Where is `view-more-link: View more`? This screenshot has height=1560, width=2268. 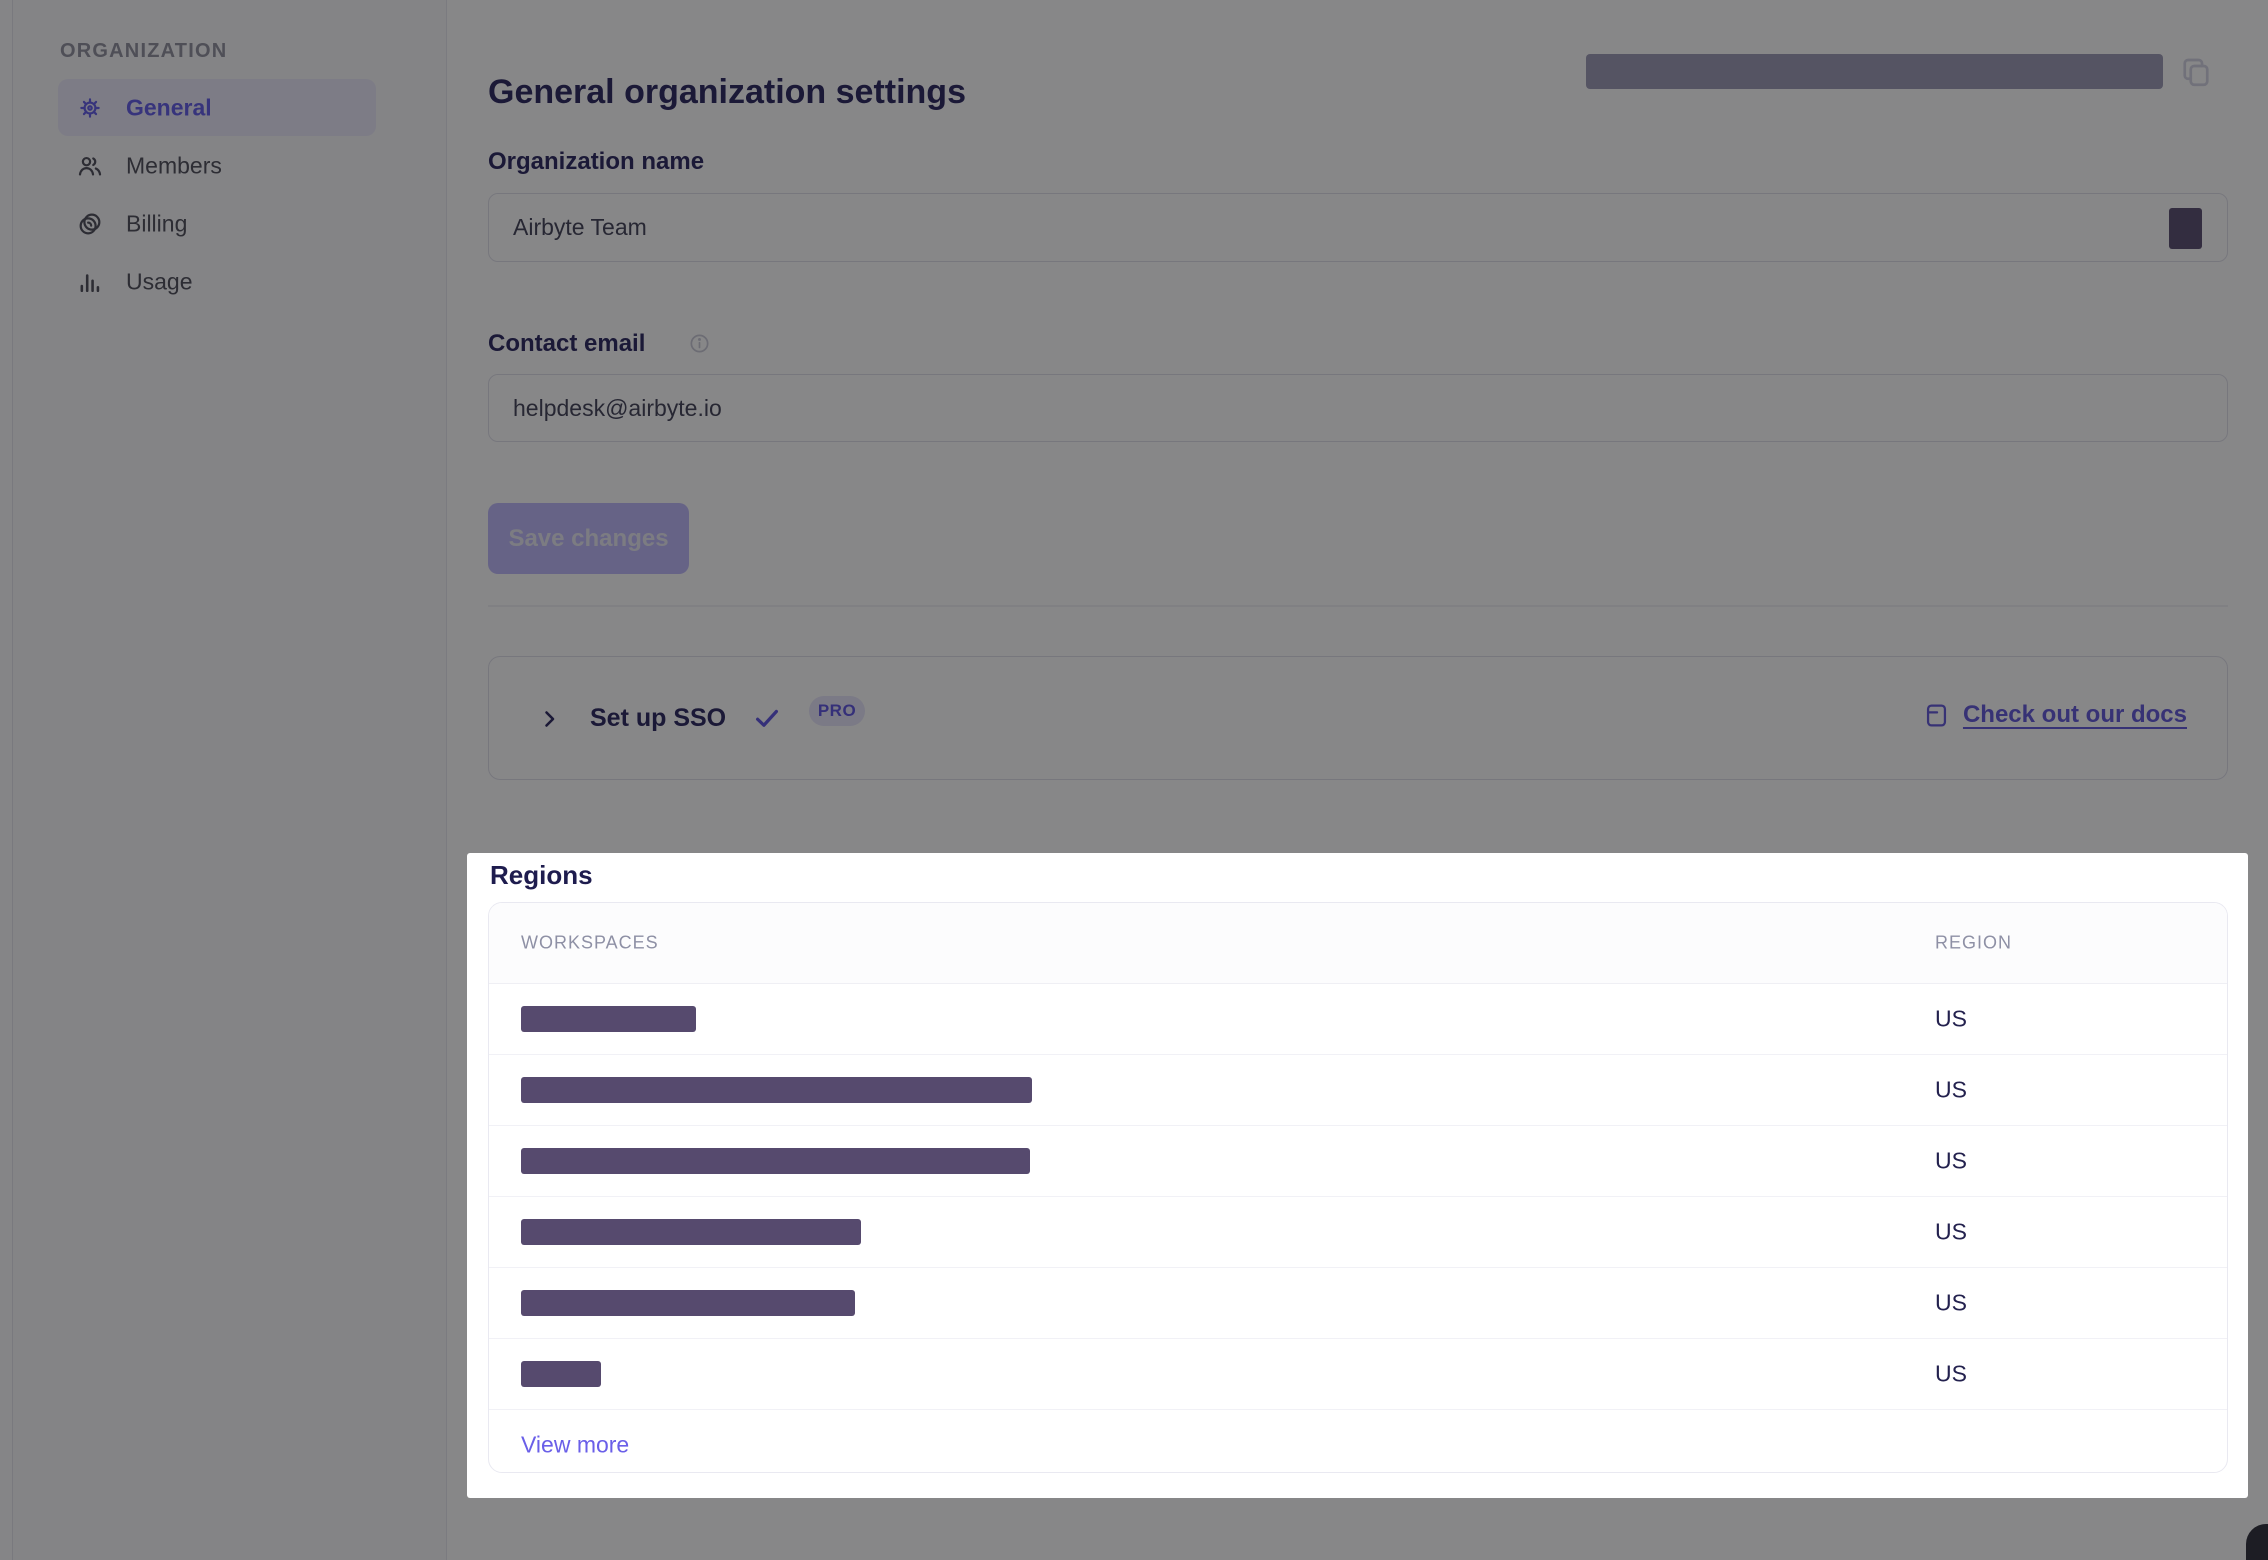 view-more-link: View more is located at coordinates (575, 1444).